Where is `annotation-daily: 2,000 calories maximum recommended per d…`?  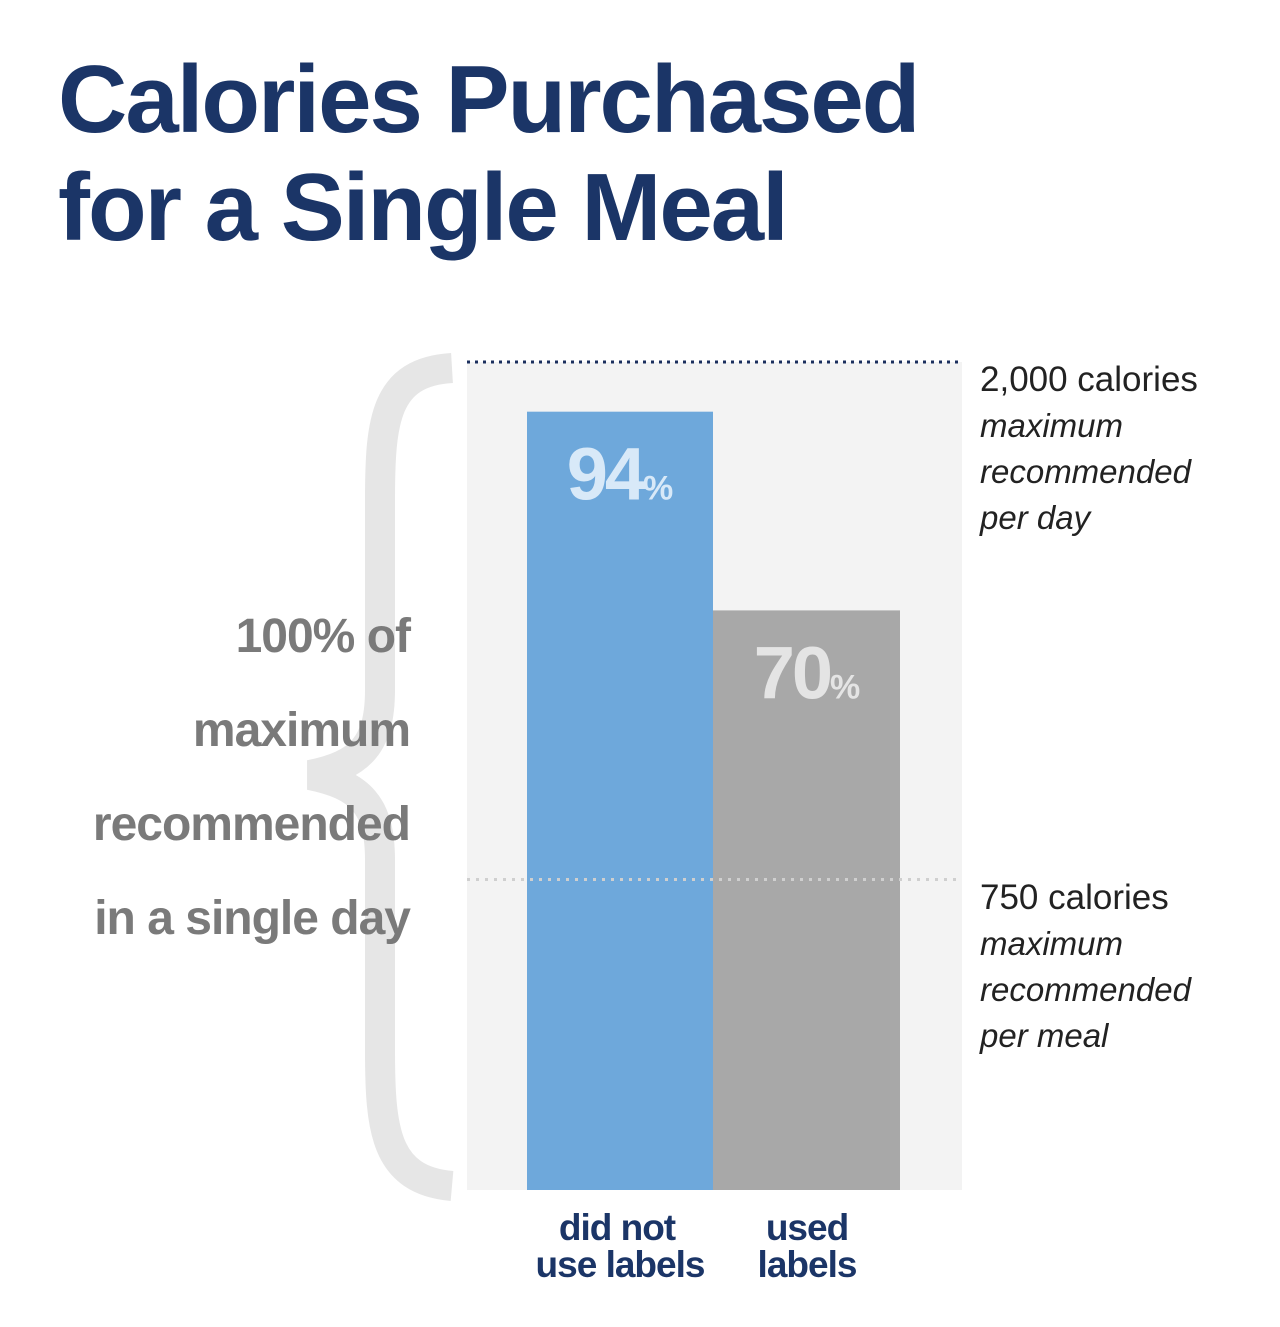 annotation-daily: 2,000 calories maximum recommended per d… is located at coordinates (1088, 448).